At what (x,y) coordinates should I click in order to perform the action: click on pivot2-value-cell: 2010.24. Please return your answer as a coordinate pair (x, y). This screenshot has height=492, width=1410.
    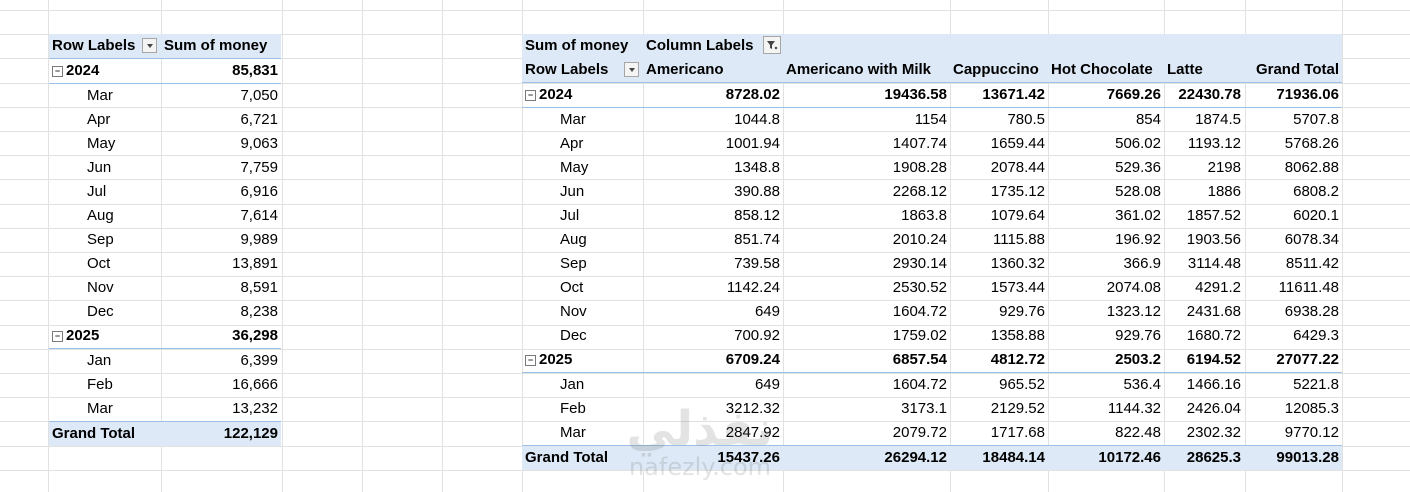
    Looking at the image, I should click on (919, 239).